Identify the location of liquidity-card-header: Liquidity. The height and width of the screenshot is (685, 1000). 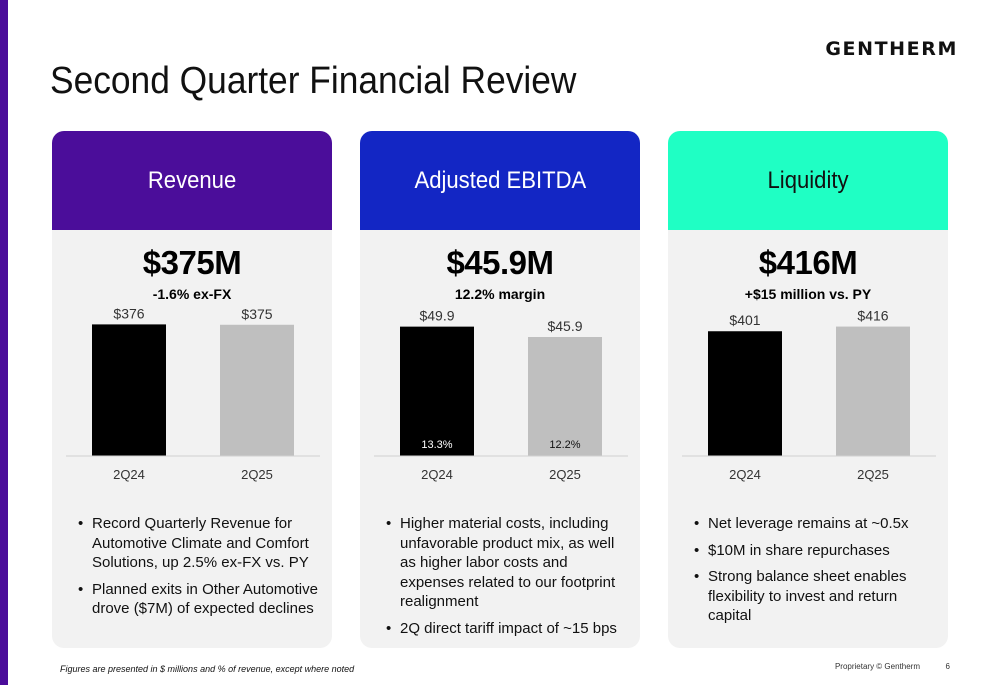
(808, 180).